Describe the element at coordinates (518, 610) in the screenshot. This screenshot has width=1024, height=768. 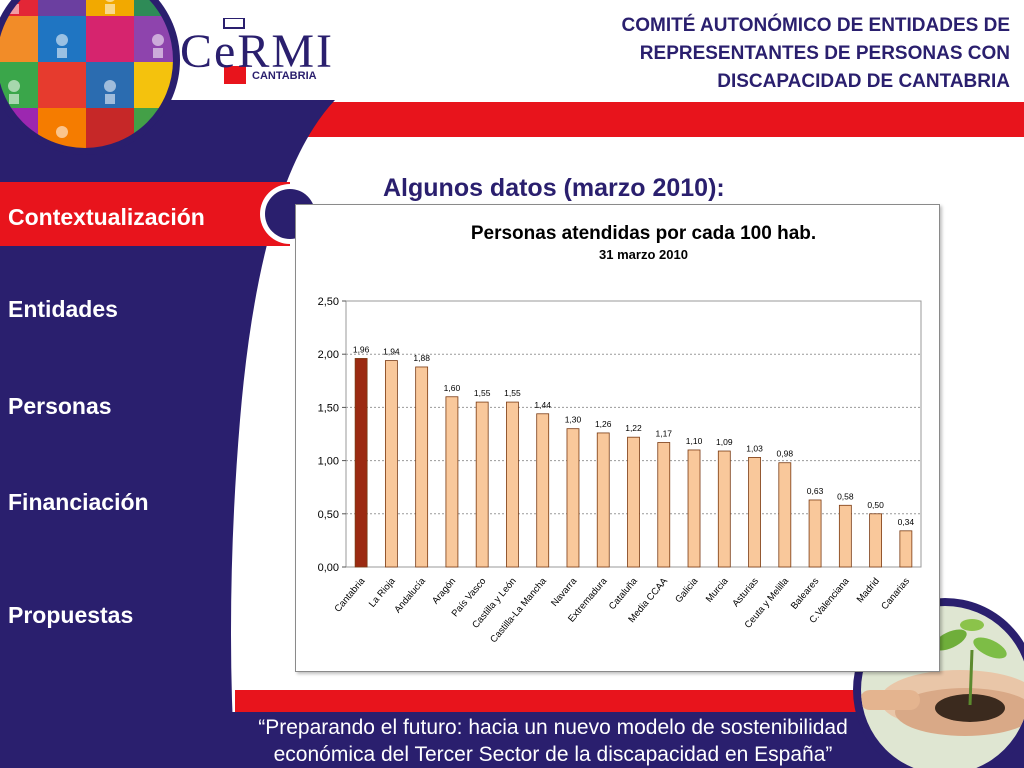
I see `x-tick-label: Castilla-La Mancha` at that location.